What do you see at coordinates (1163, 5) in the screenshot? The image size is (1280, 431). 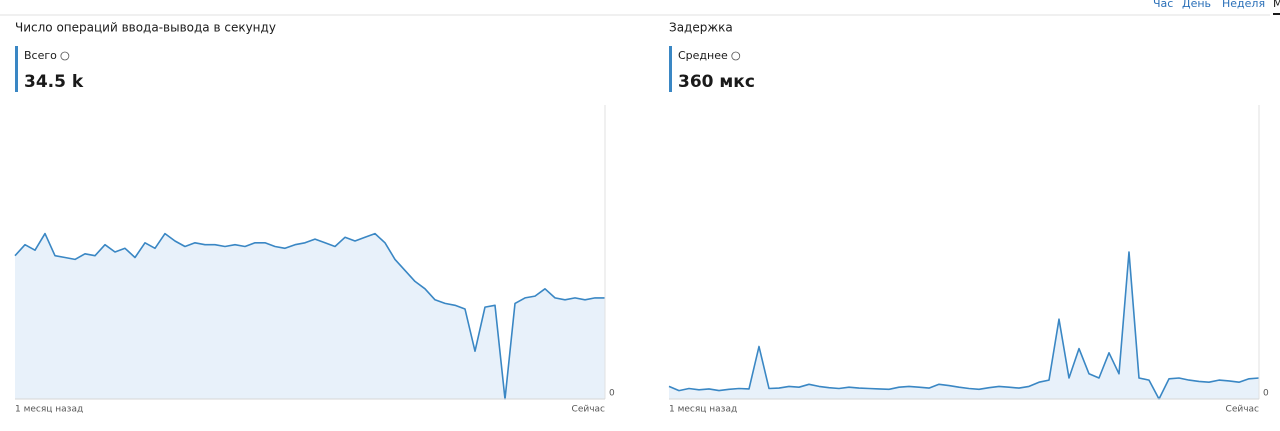 I see `tab: Час` at bounding box center [1163, 5].